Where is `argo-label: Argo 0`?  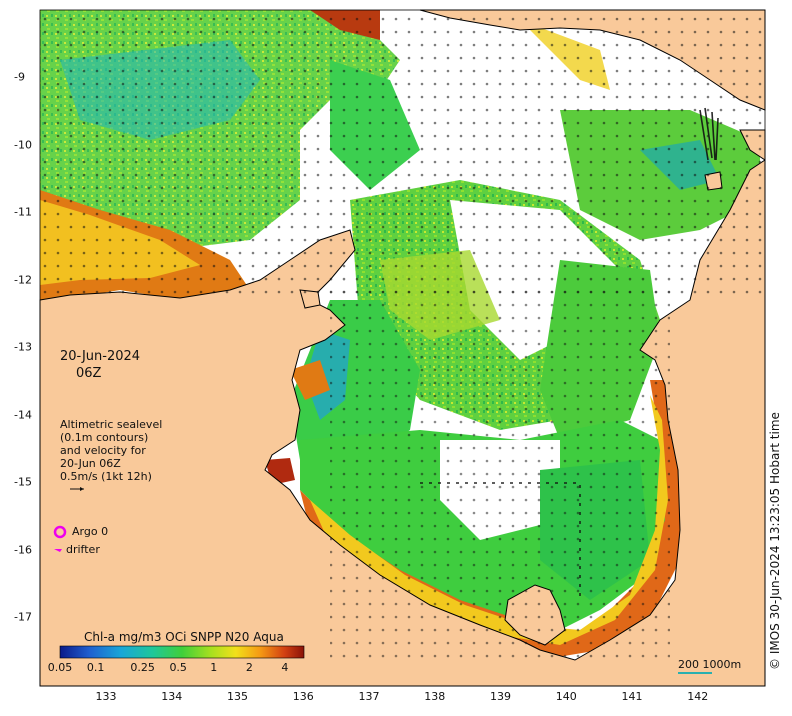 argo-label: Argo 0 is located at coordinates (90, 531).